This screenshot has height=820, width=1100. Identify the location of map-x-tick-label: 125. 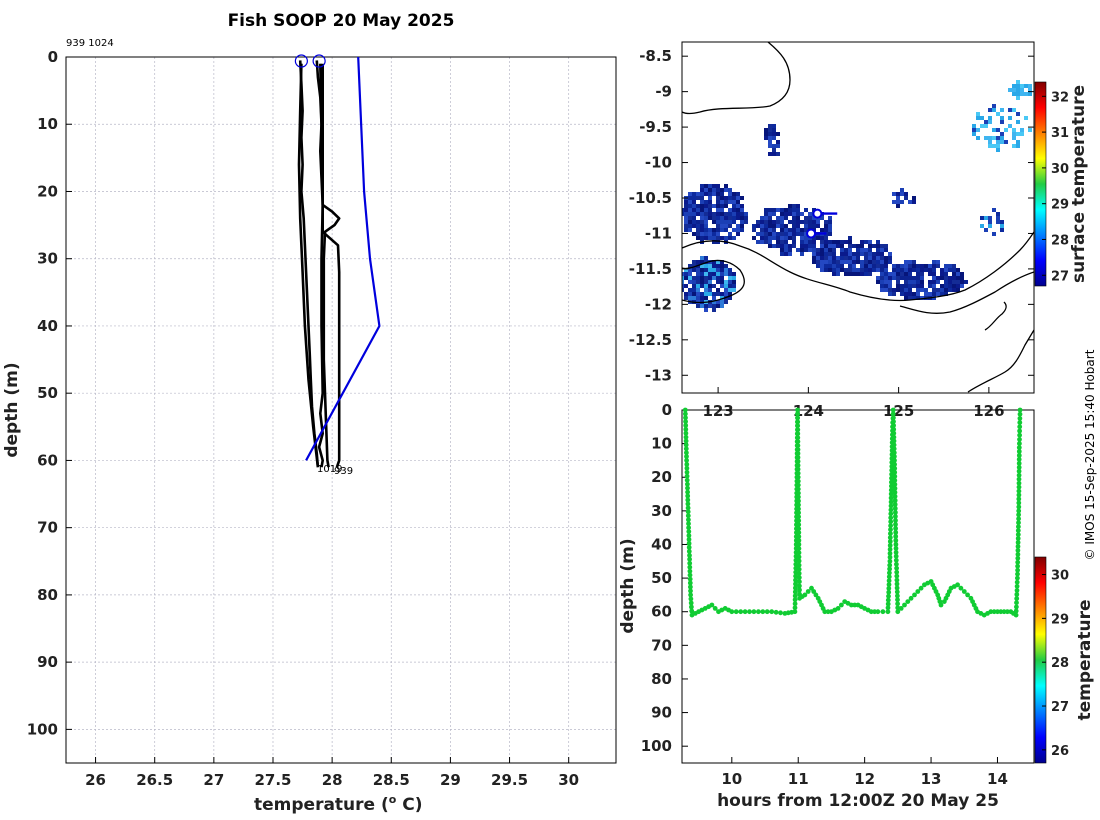
(898, 411).